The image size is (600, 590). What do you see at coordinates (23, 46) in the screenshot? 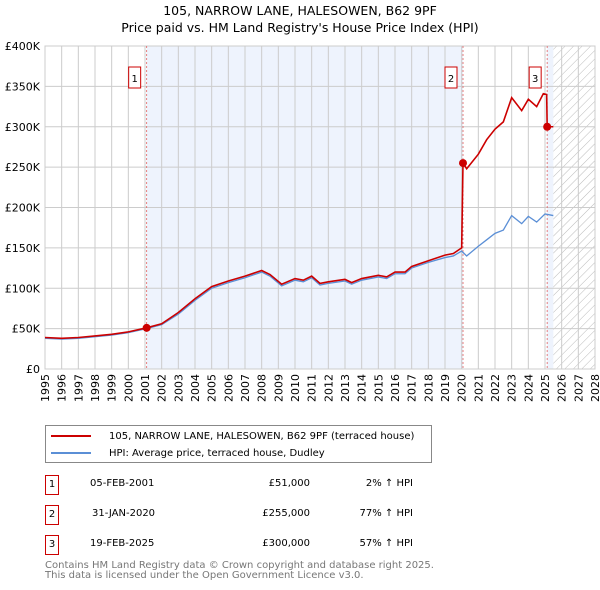
I see `y-tick-label: £400K` at bounding box center [23, 46].